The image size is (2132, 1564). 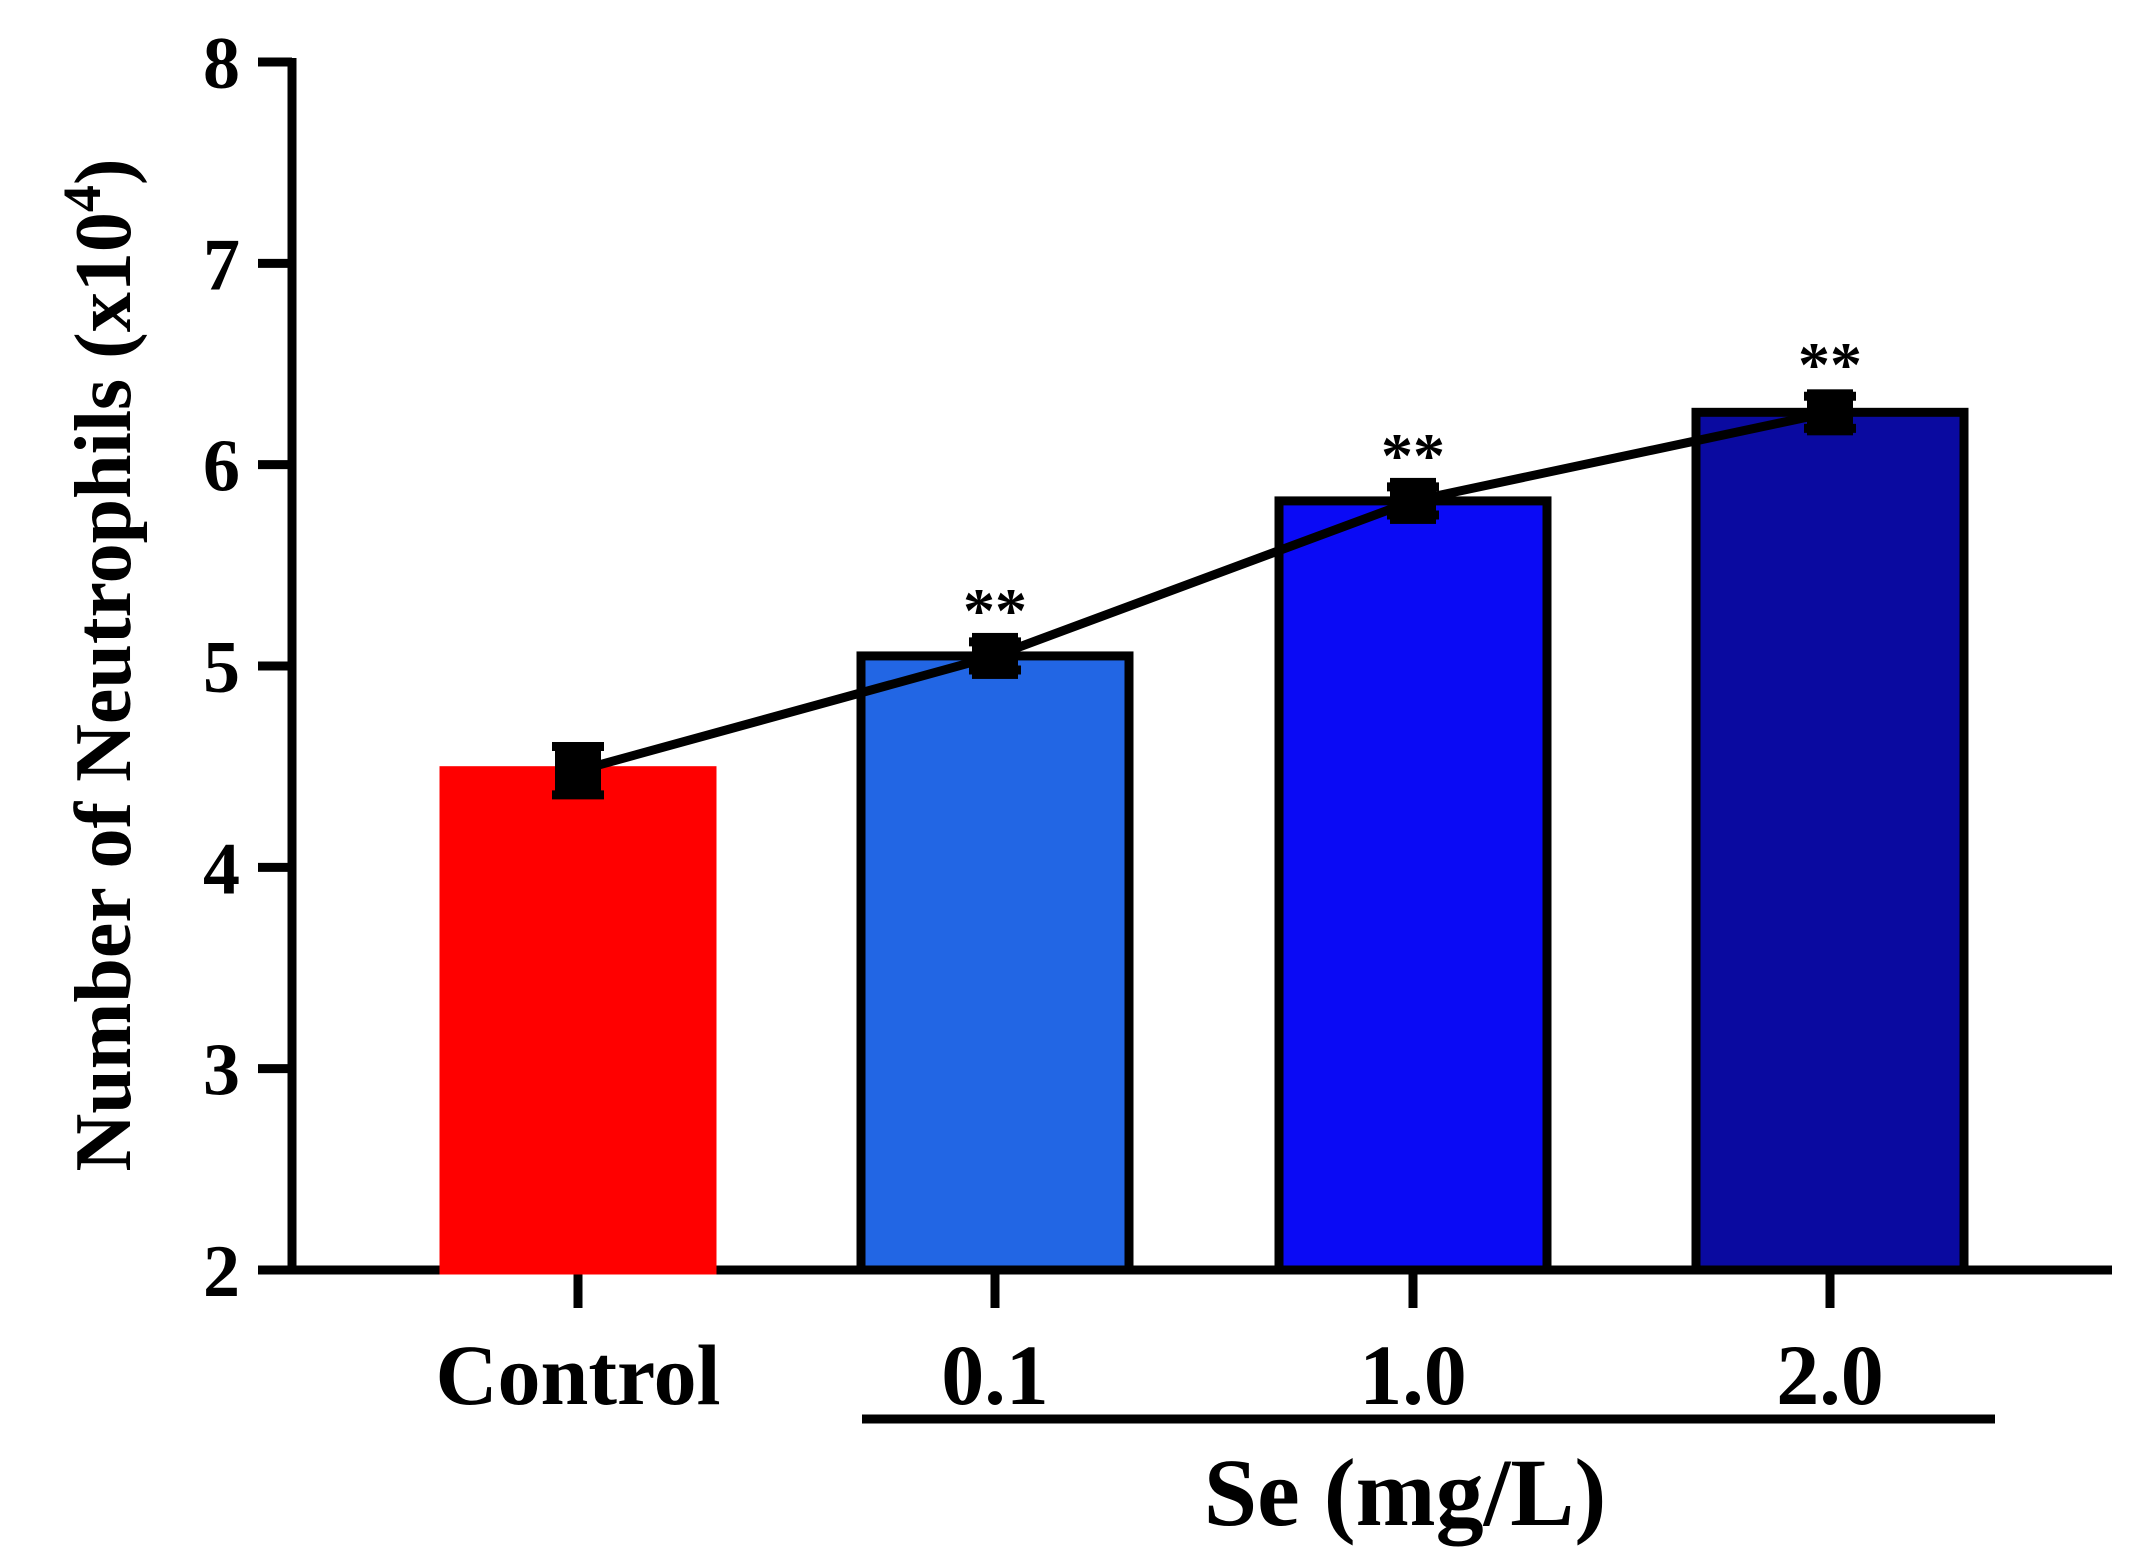 I want to click on y-tick-label: 8, so click(x=221, y=64).